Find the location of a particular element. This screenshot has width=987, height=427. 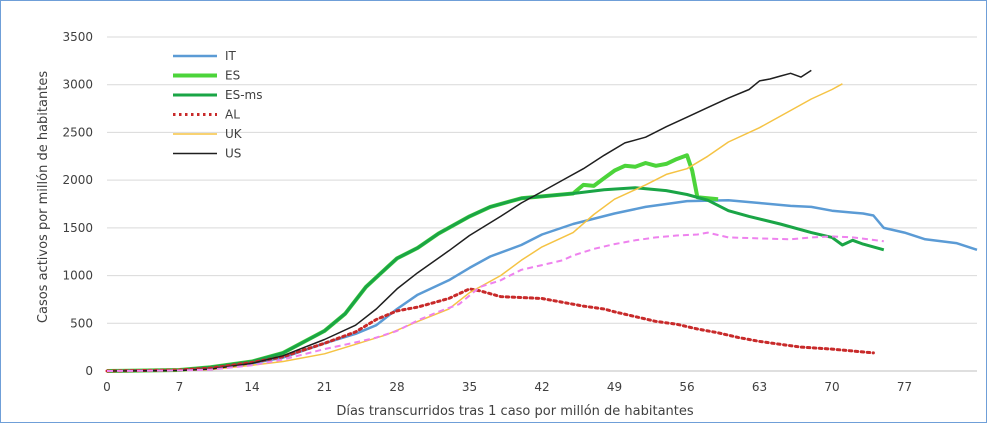

x-tick-label: 77 is located at coordinates (904, 387).